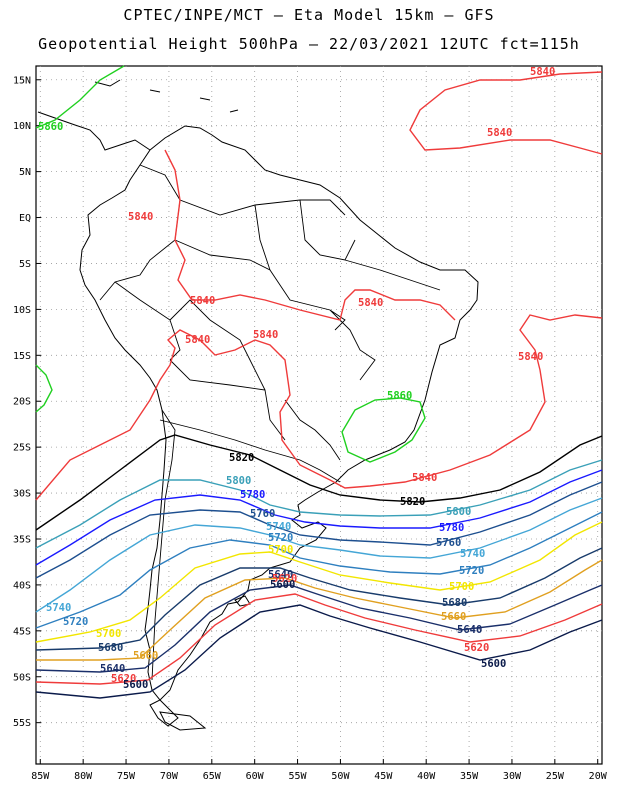 The height and width of the screenshot is (800, 618). I want to click on contour-label-5780: 5780, so click(252, 495).